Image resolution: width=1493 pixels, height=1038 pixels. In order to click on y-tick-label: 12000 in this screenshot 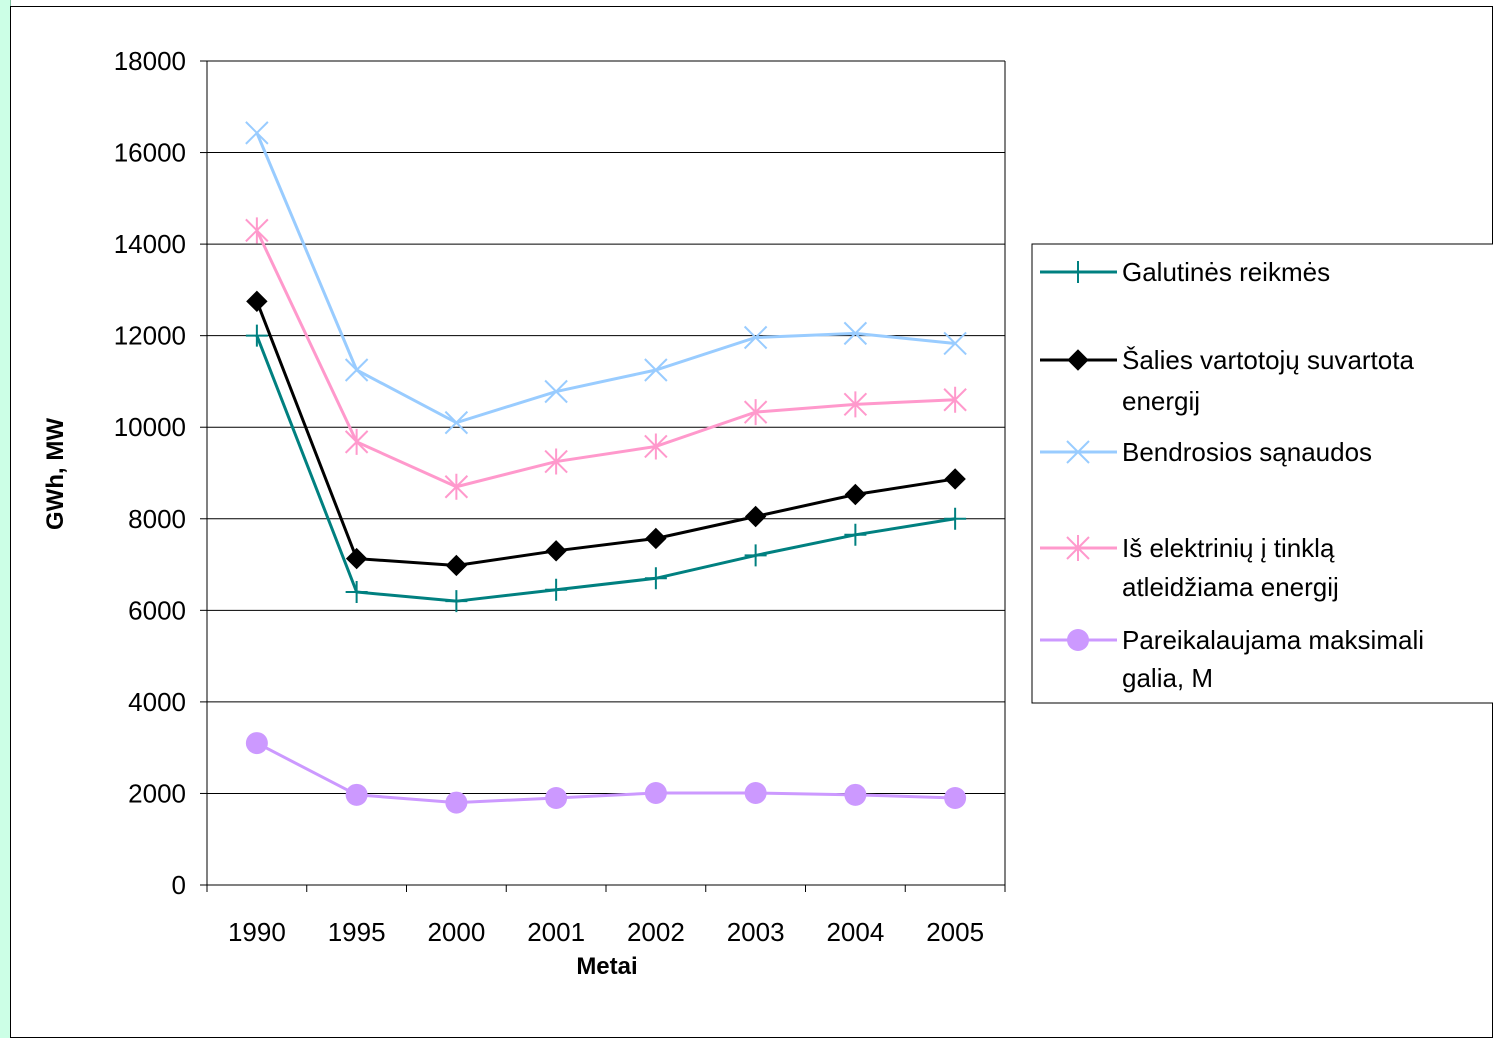, I will do `click(150, 336)`.